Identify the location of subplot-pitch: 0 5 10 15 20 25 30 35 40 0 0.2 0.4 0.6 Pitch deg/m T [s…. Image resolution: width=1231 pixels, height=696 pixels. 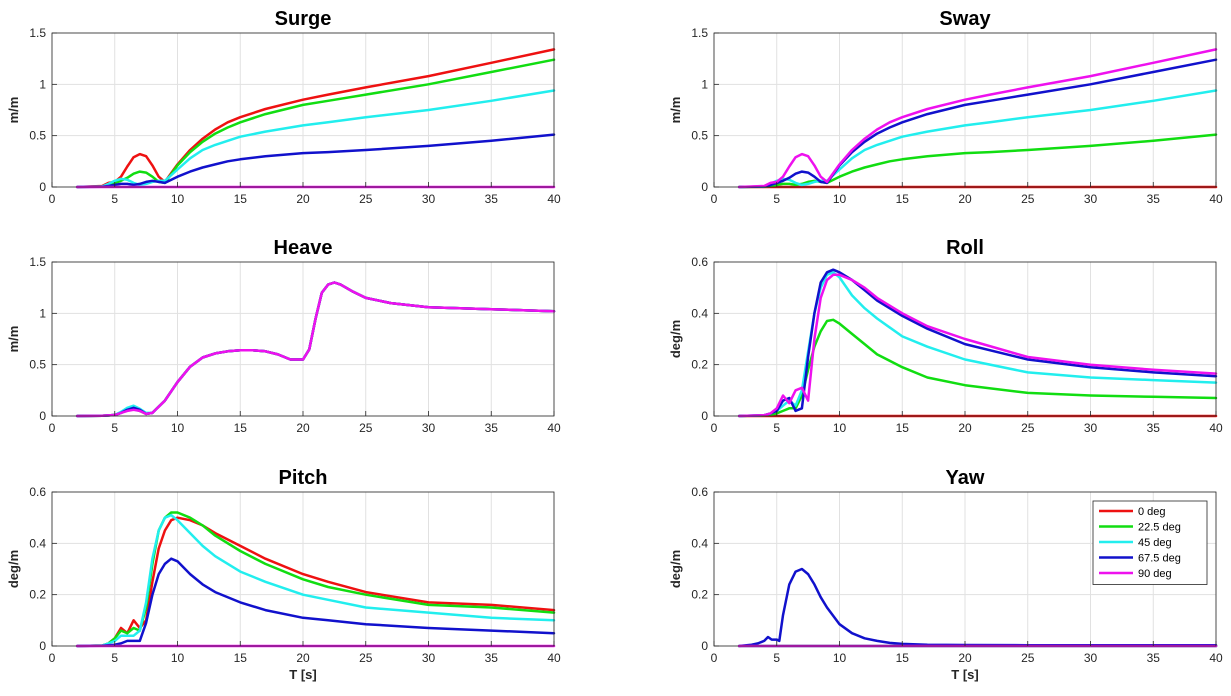
(283, 574).